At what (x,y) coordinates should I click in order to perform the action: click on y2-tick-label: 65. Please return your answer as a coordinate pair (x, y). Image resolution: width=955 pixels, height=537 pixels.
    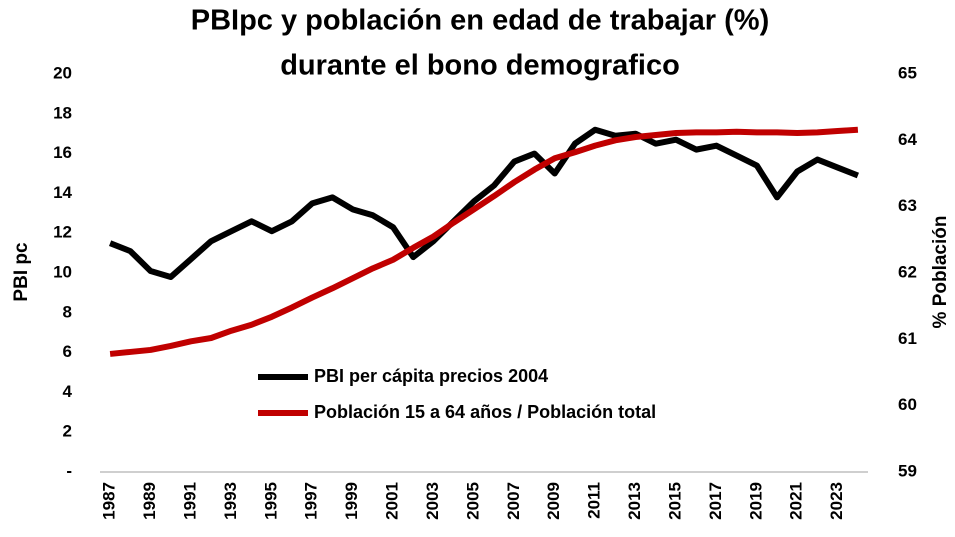
    Looking at the image, I should click on (907, 72).